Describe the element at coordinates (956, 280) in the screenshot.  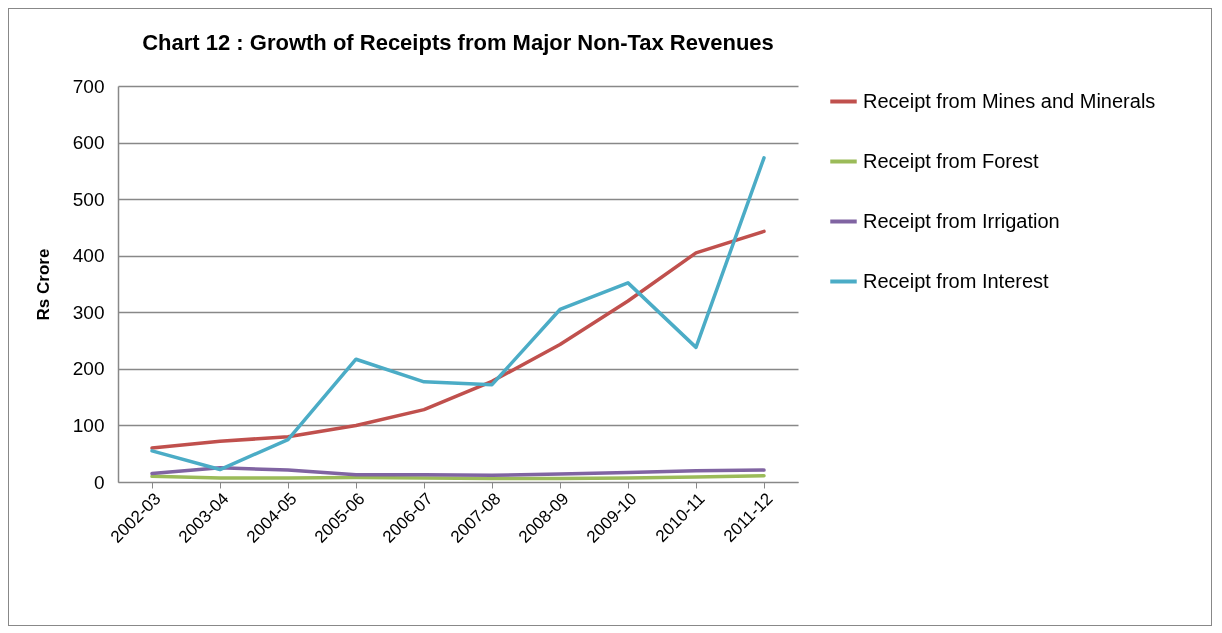
I see `legend-label: Receipt from Interest` at that location.